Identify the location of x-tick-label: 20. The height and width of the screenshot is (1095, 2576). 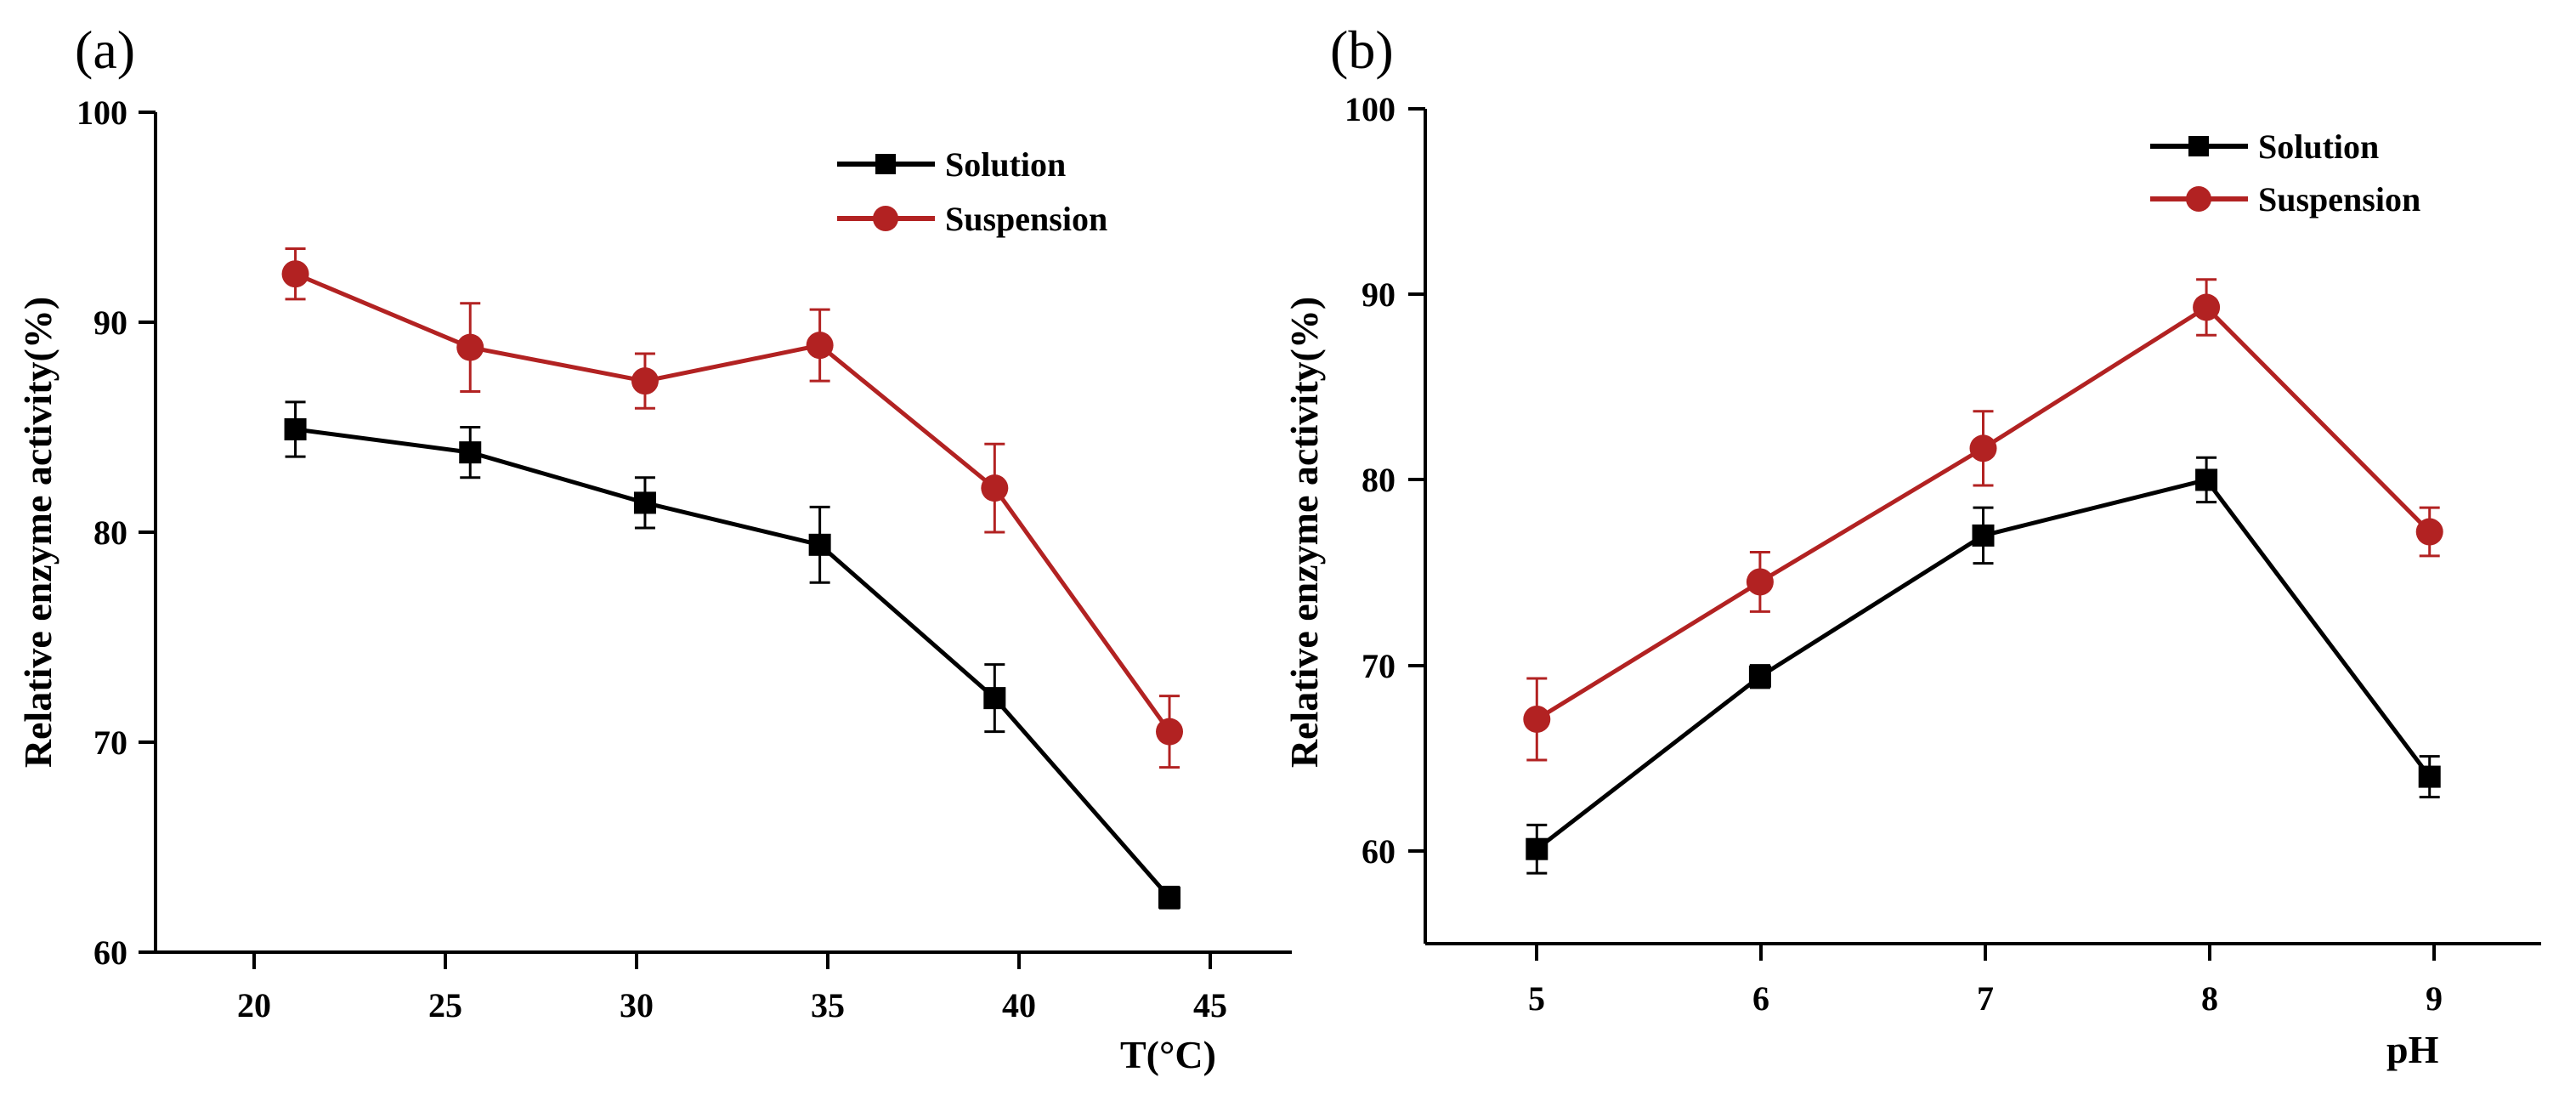
(254, 1005).